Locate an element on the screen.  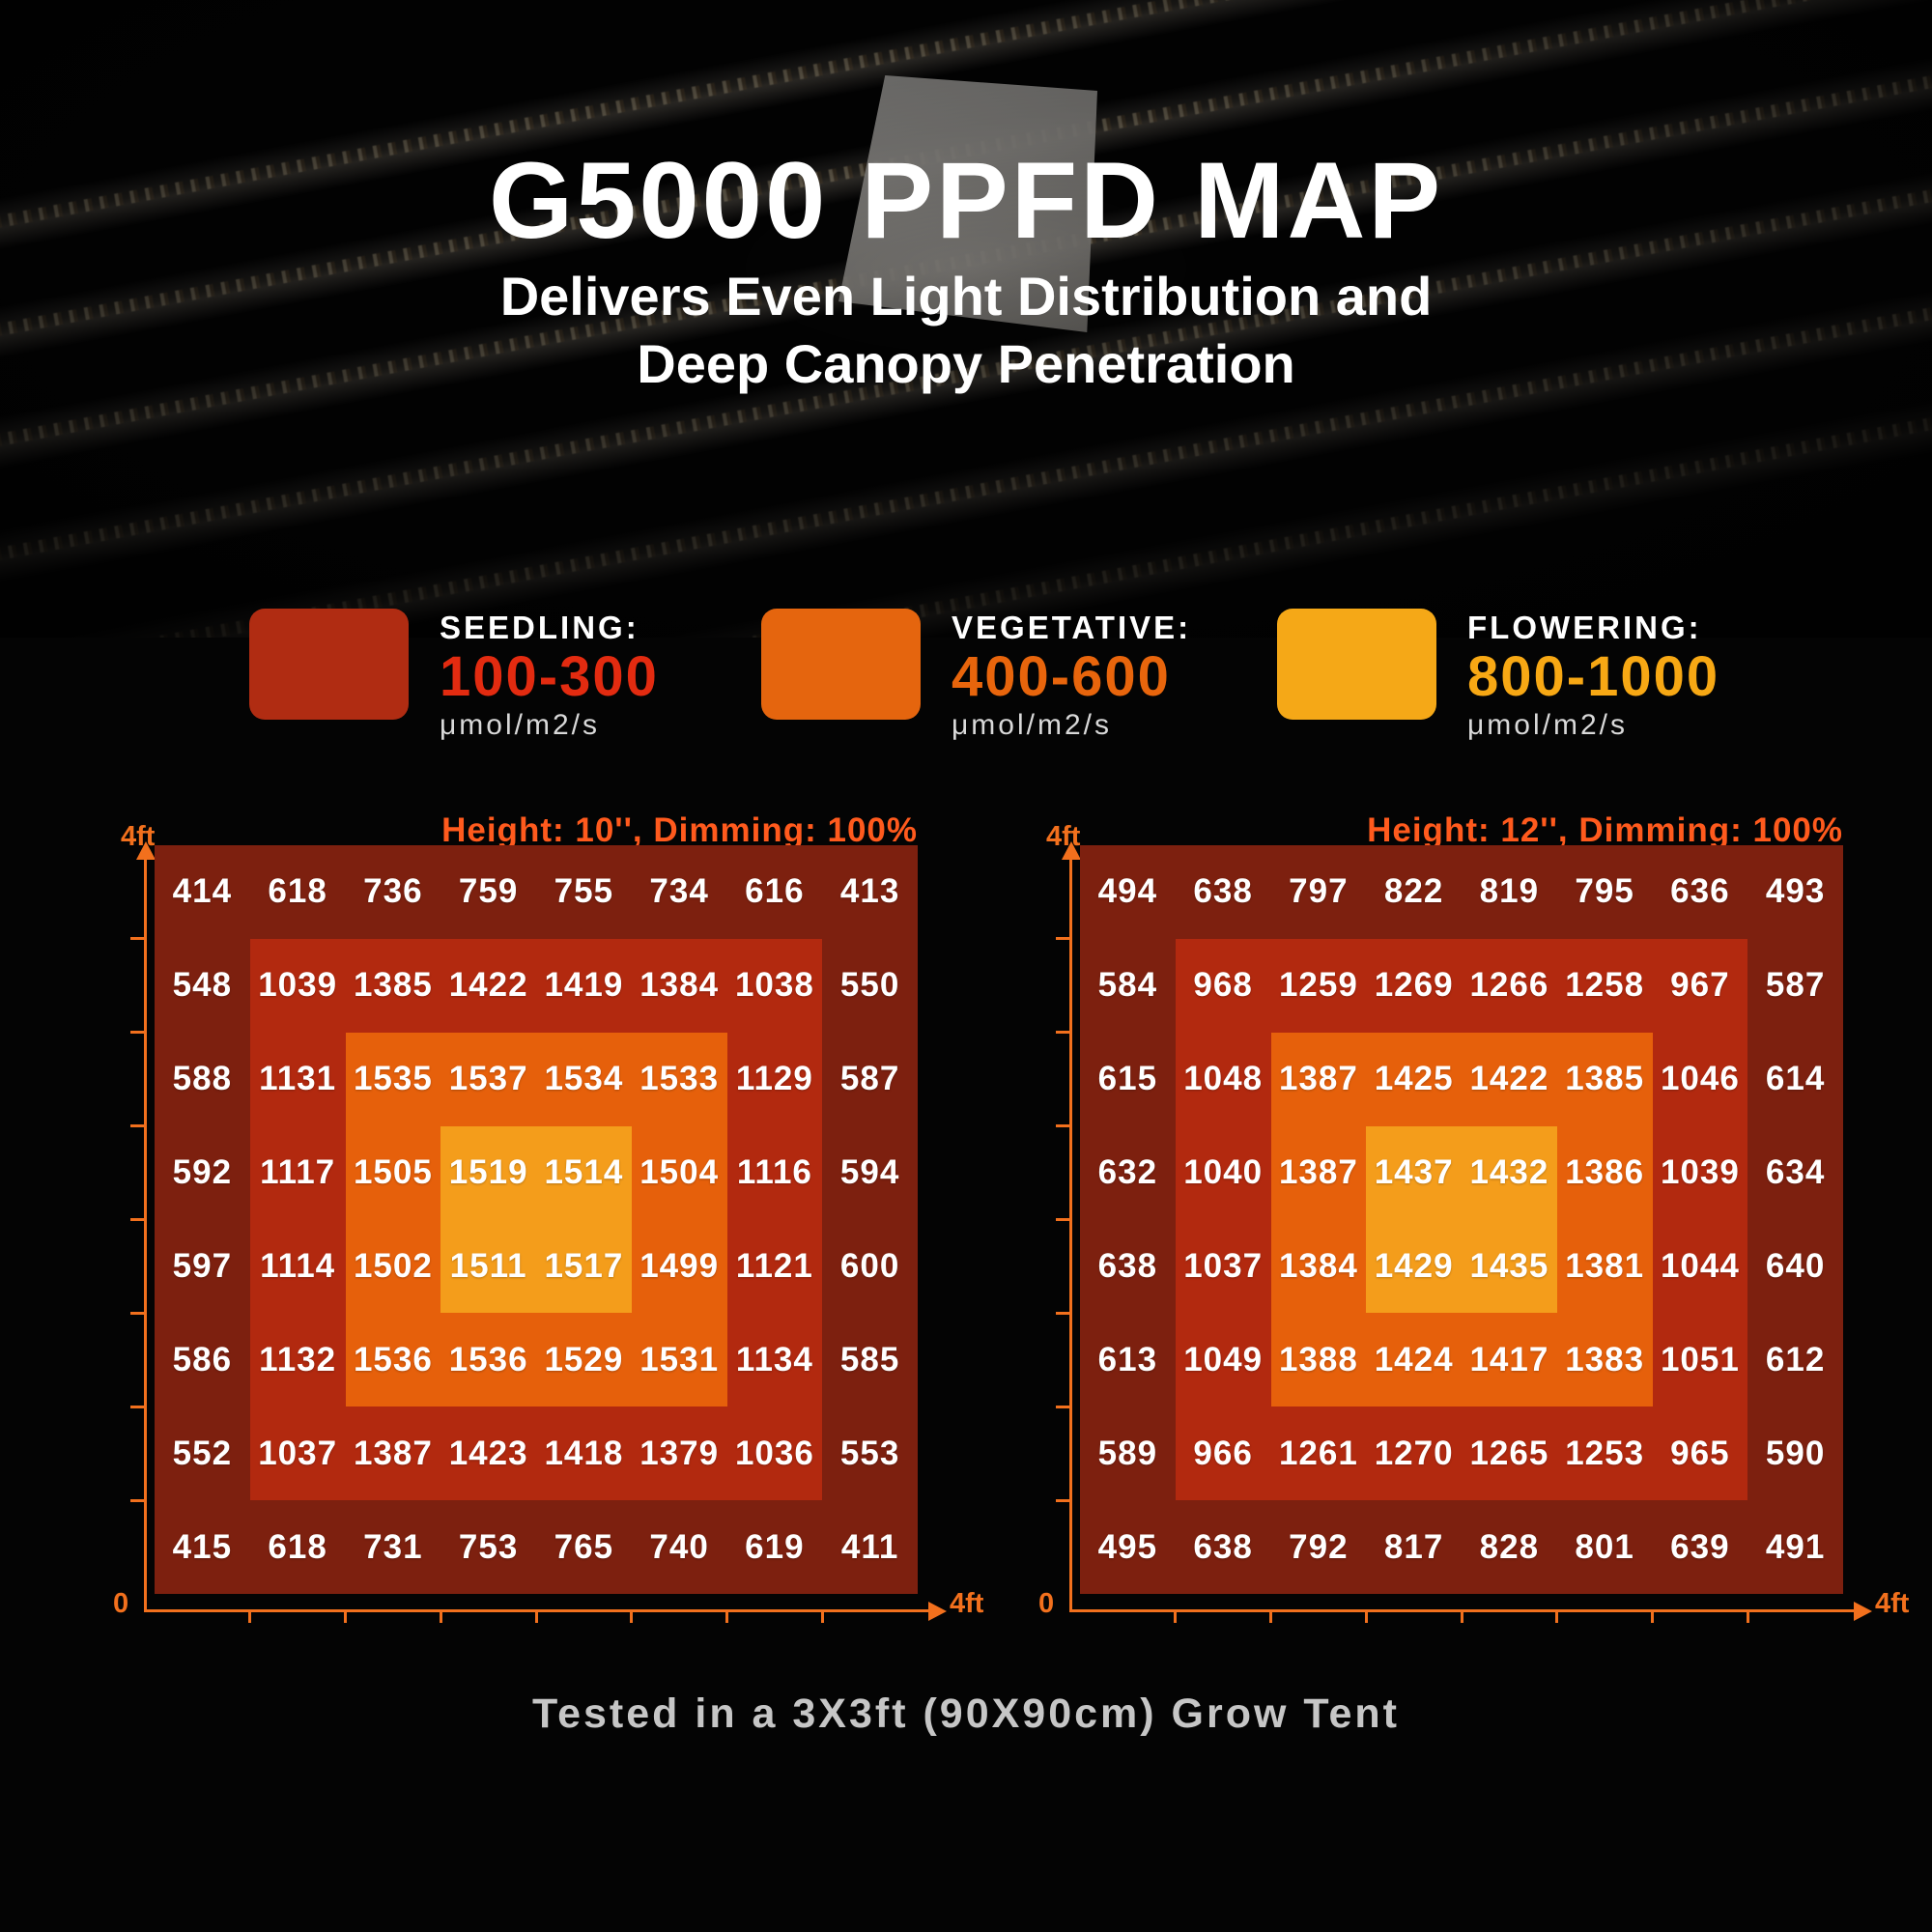
ppfd-cell: 1131 is located at coordinates (297, 1079).